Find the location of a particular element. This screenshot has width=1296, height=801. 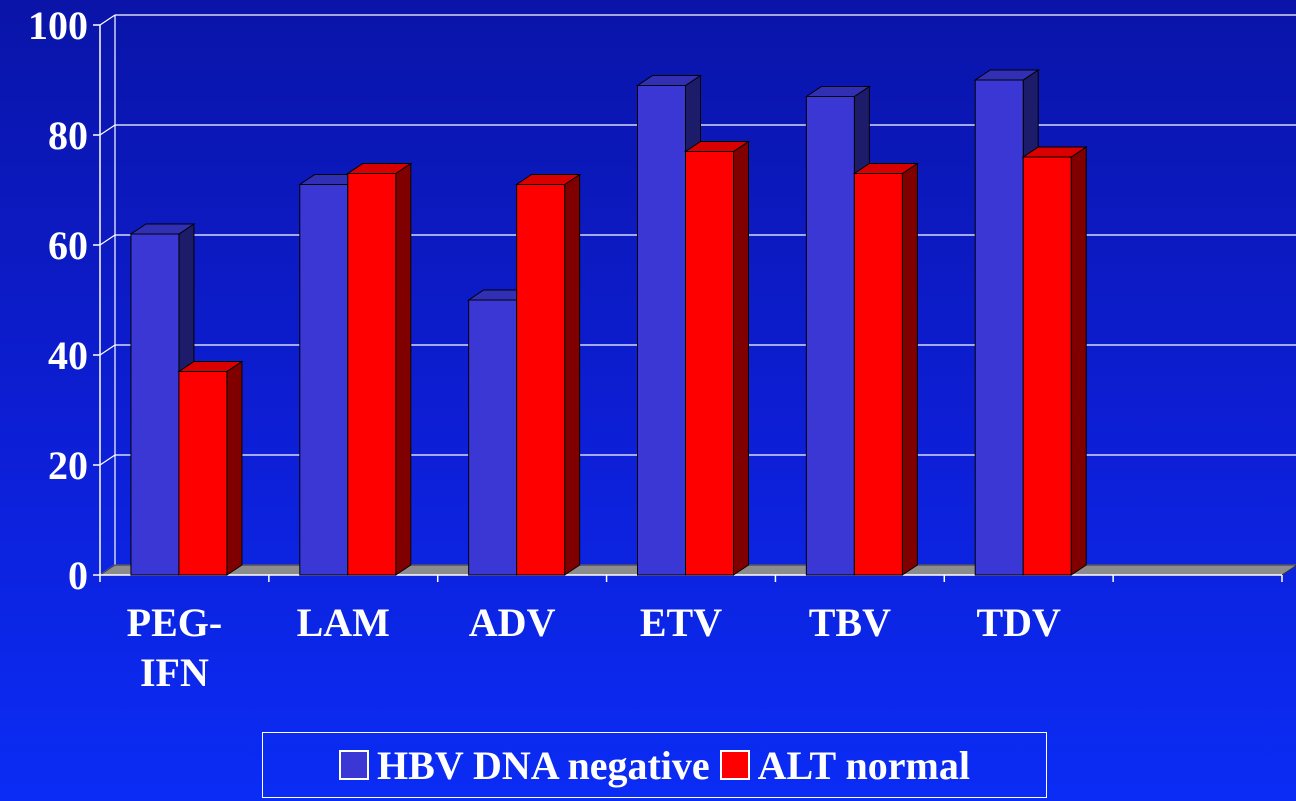

y-tick-label: 0 is located at coordinates (78, 575).